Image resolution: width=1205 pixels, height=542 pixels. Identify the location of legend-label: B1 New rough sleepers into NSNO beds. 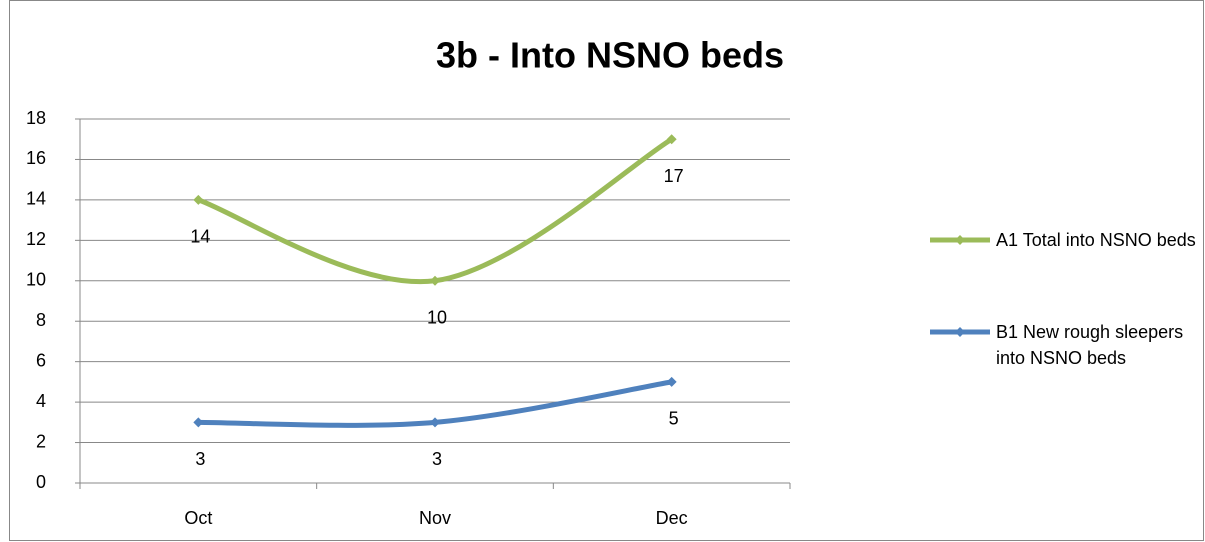
(1090, 345).